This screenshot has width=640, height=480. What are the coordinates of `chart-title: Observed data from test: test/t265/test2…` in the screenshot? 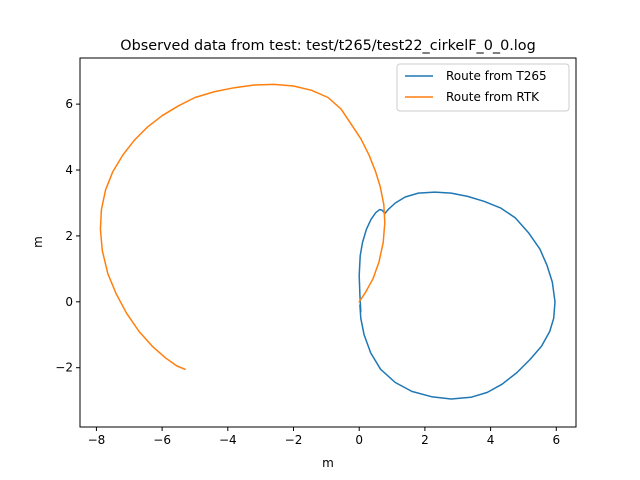 It's located at (328, 46).